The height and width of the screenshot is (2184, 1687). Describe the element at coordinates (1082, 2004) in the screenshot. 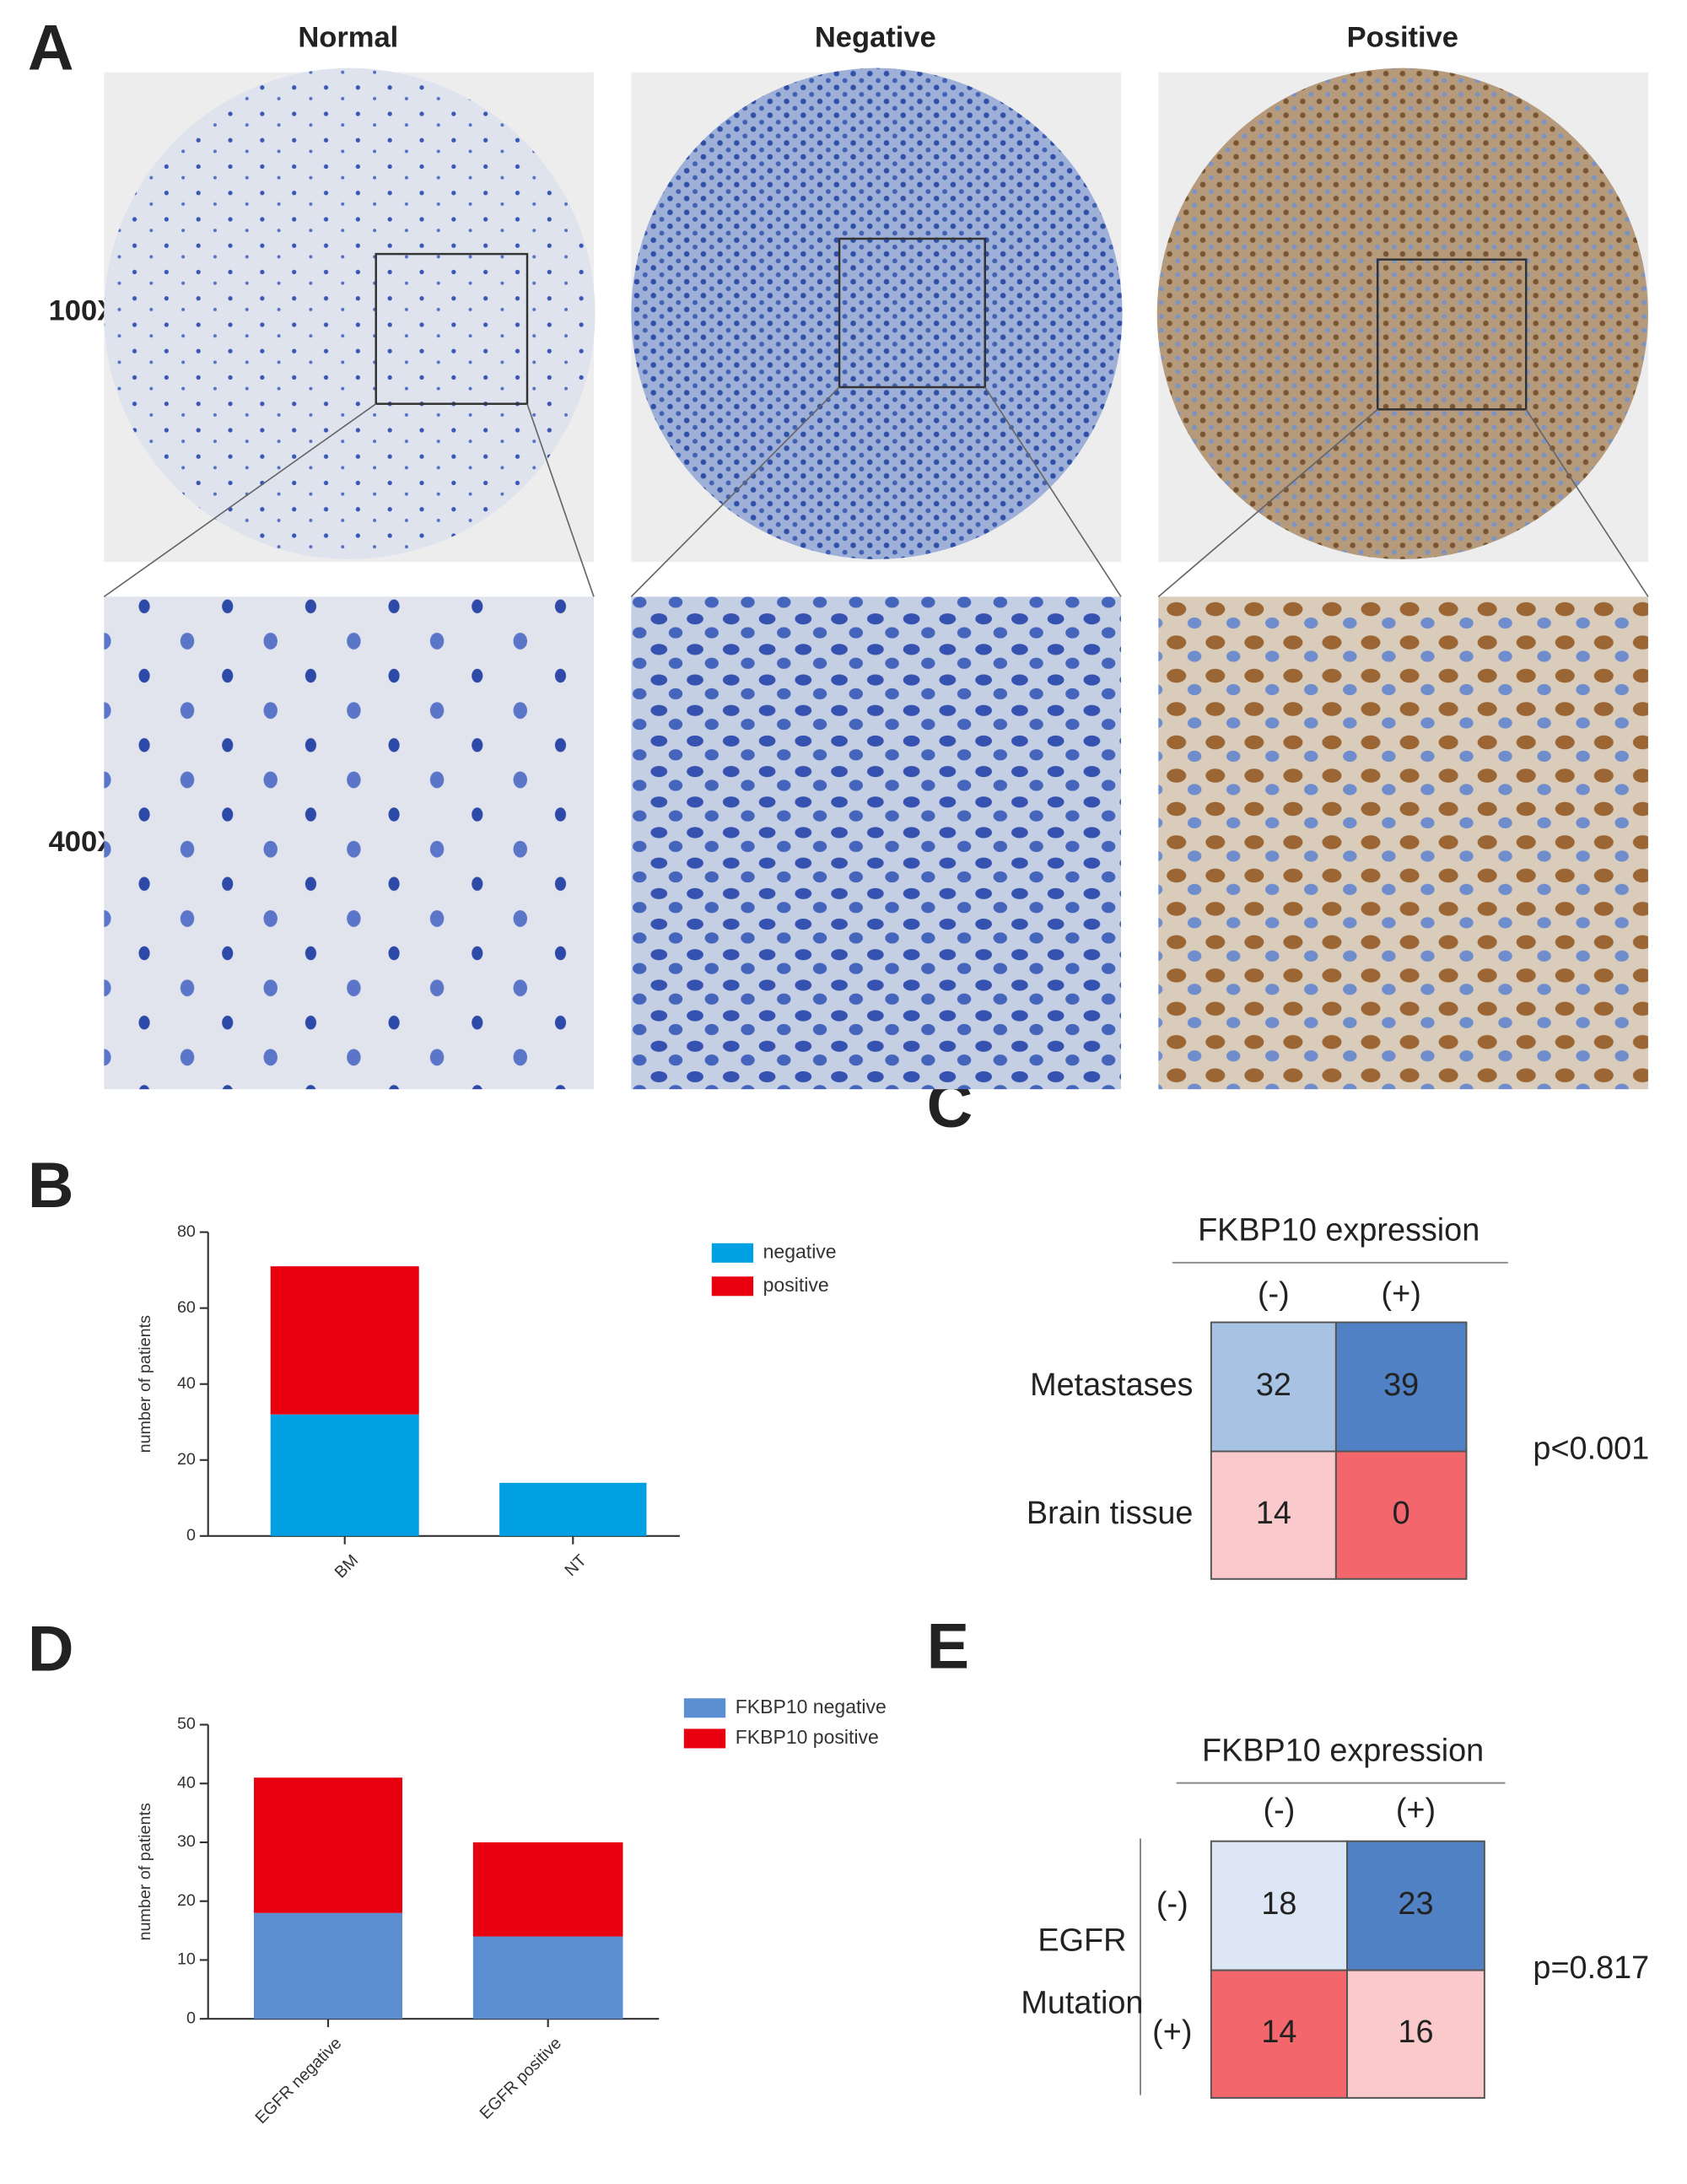

I see `row-group-label: Mutation` at that location.